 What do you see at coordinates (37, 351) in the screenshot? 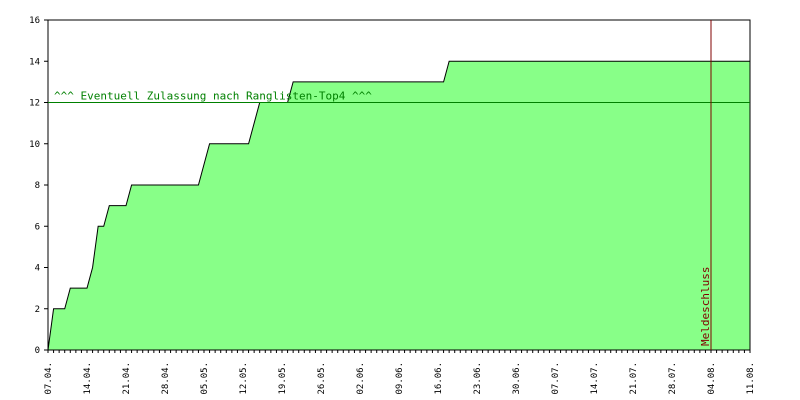
I see `y-tick-label: 0` at bounding box center [37, 351].